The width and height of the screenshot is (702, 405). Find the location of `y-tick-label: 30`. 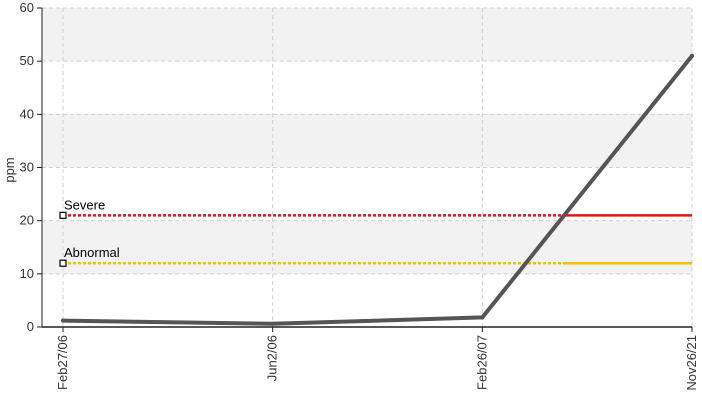

y-tick-label: 30 is located at coordinates (27, 167).